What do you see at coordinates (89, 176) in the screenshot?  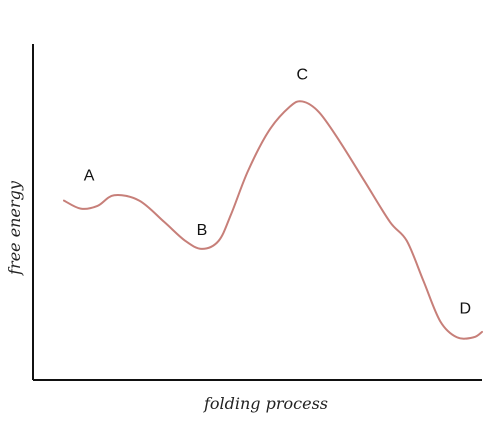 I see `point-label-a: A` at bounding box center [89, 176].